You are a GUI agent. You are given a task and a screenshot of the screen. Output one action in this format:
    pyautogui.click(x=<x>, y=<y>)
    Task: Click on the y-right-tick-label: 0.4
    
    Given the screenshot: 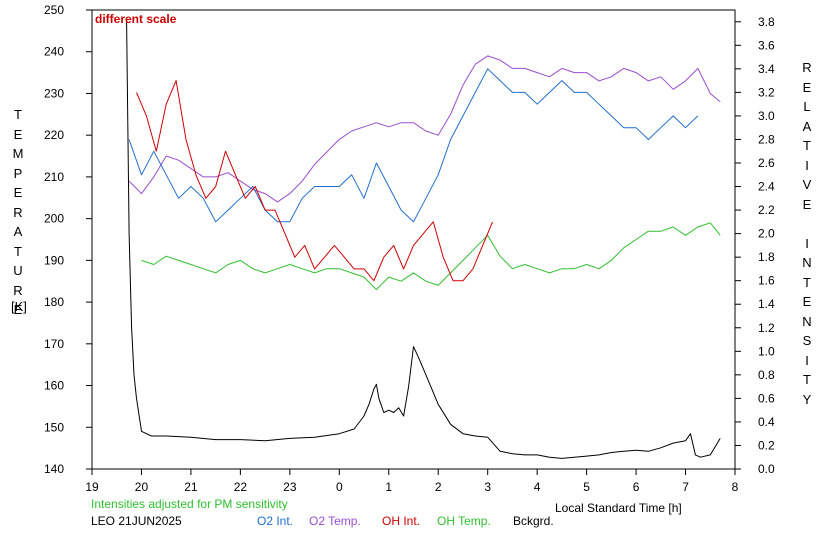 What is the action you would take?
    pyautogui.click(x=766, y=422)
    